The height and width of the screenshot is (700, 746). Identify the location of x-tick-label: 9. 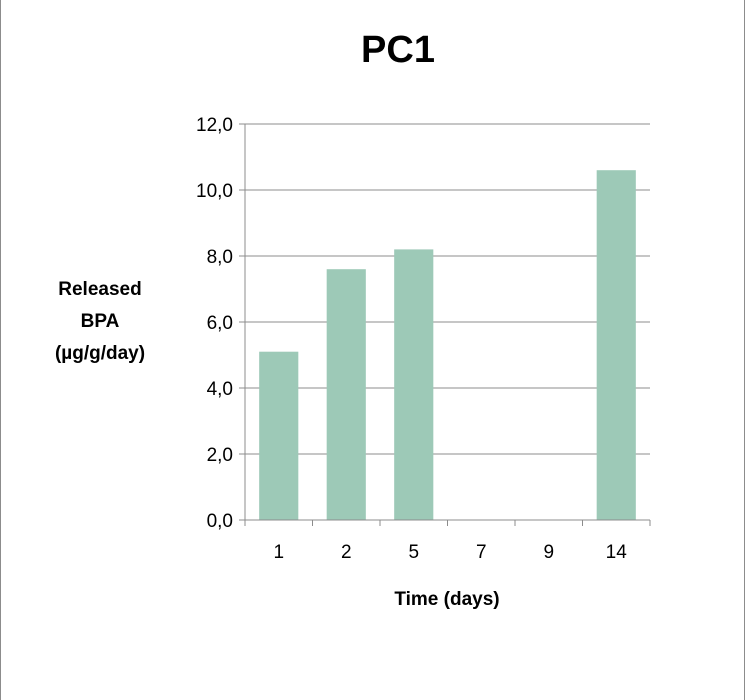
(548, 552).